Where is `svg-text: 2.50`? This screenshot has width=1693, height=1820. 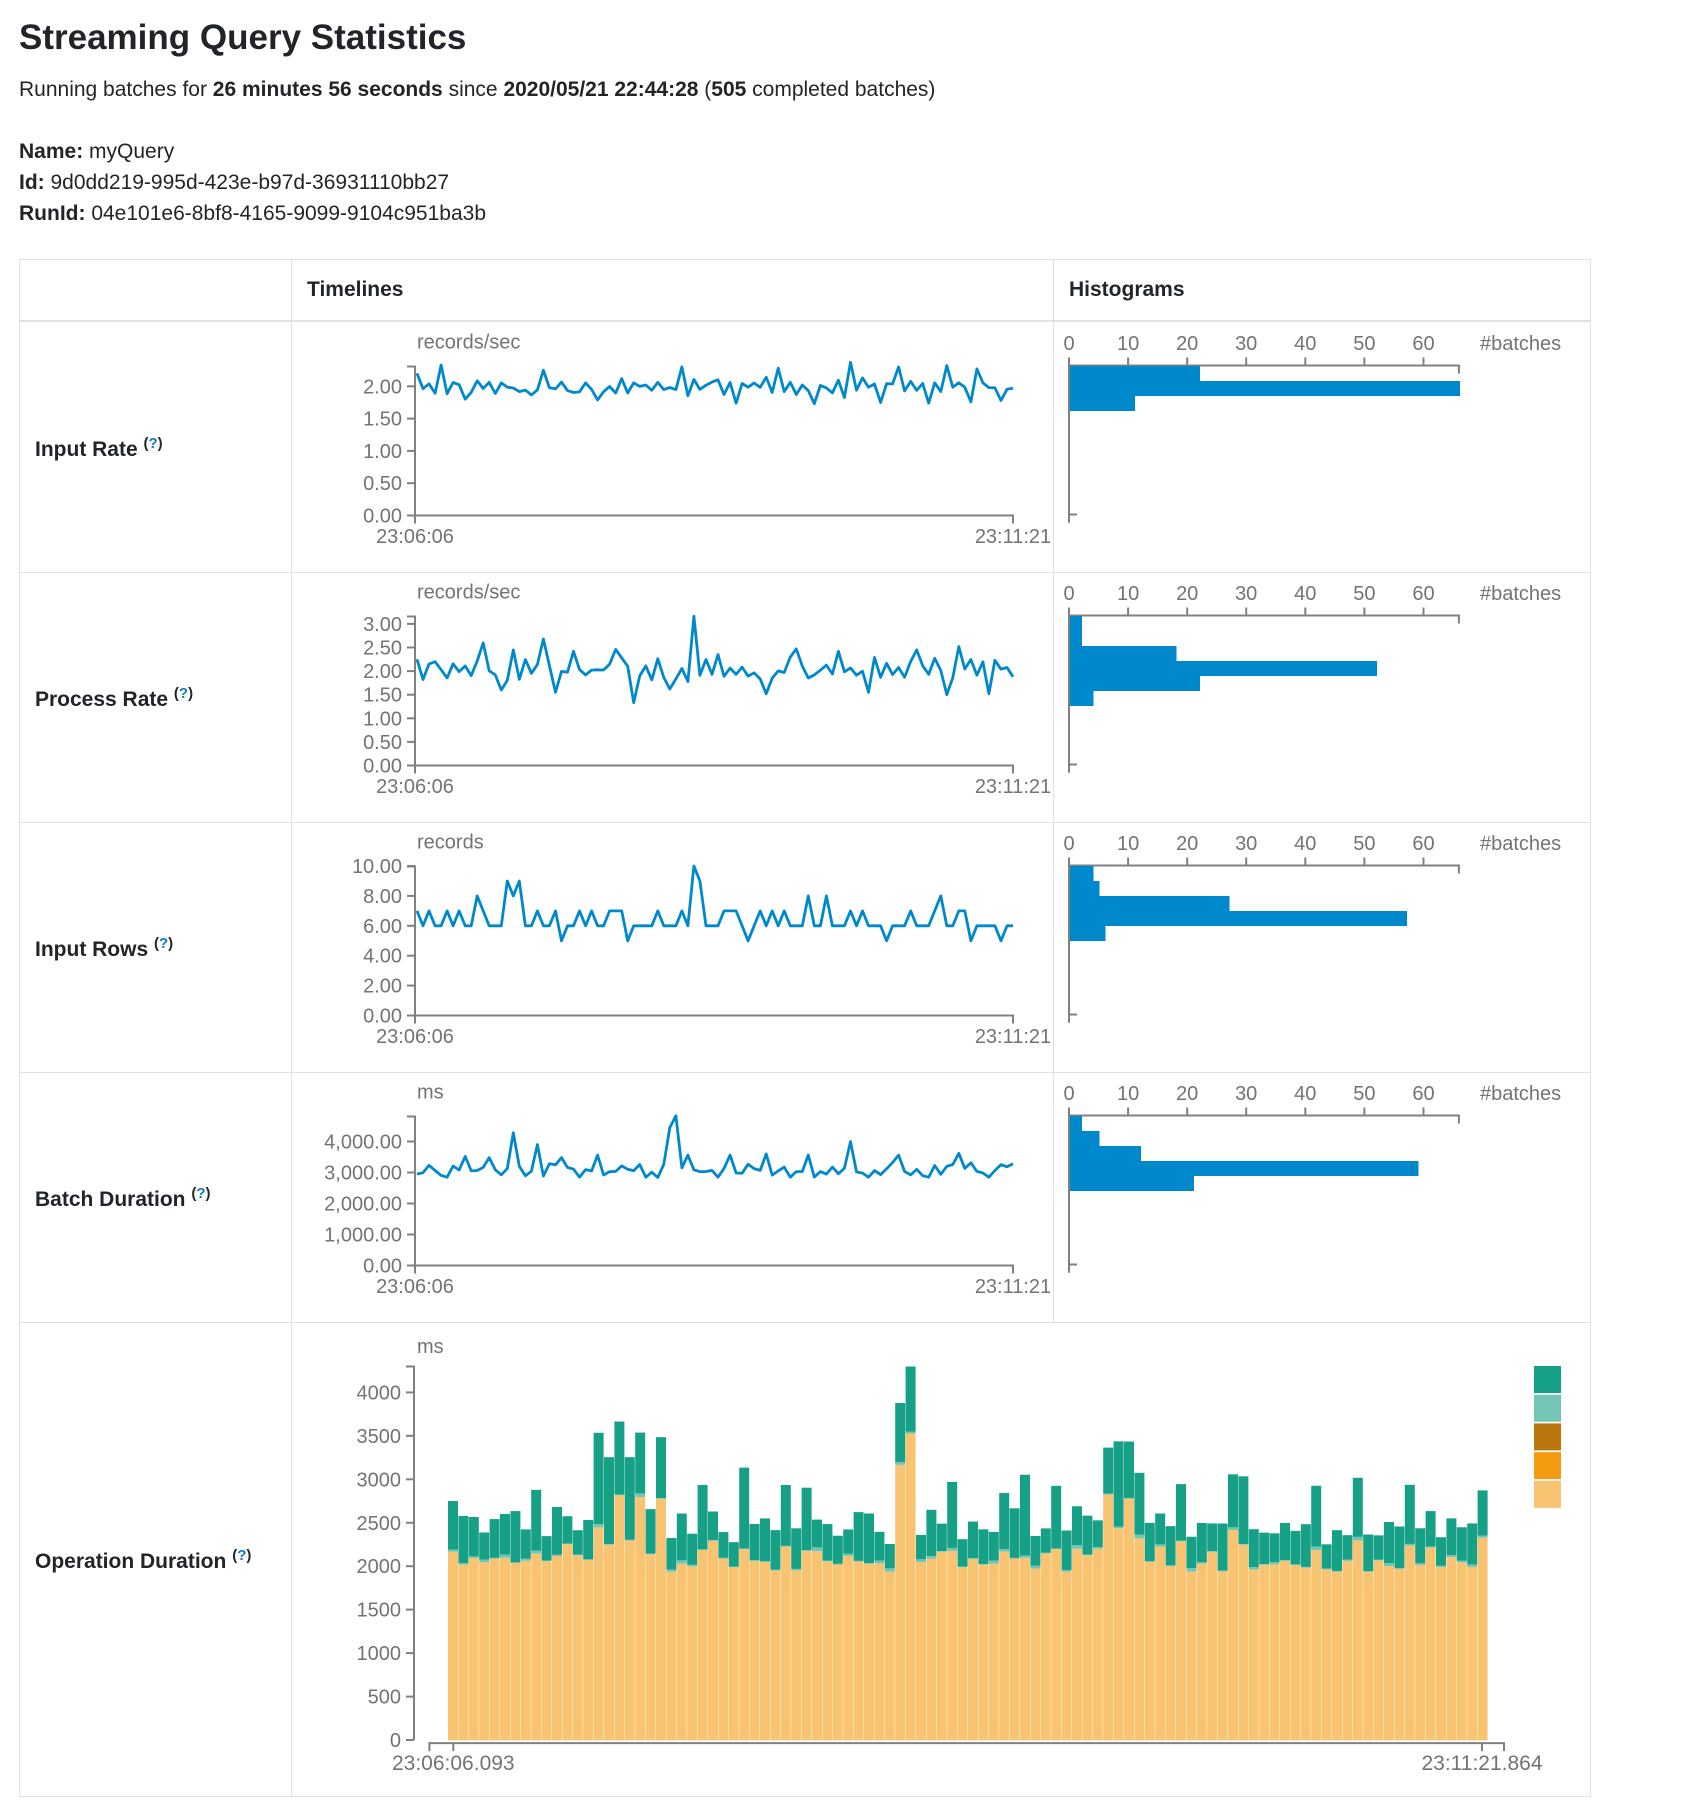 svg-text: 2.50 is located at coordinates (382, 649).